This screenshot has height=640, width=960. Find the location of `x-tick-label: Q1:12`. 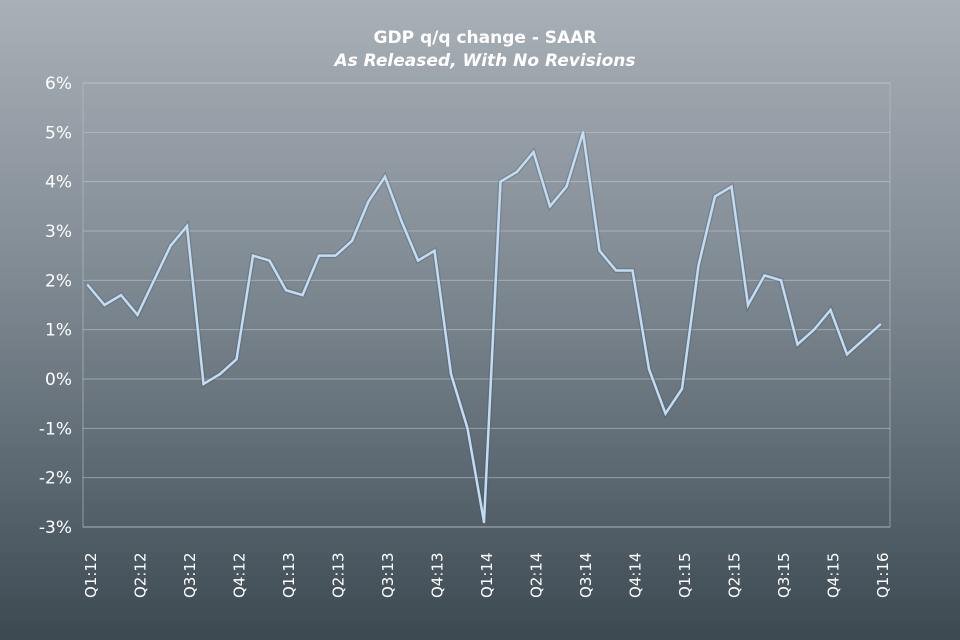

x-tick-label: Q1:12 is located at coordinates (91, 576).